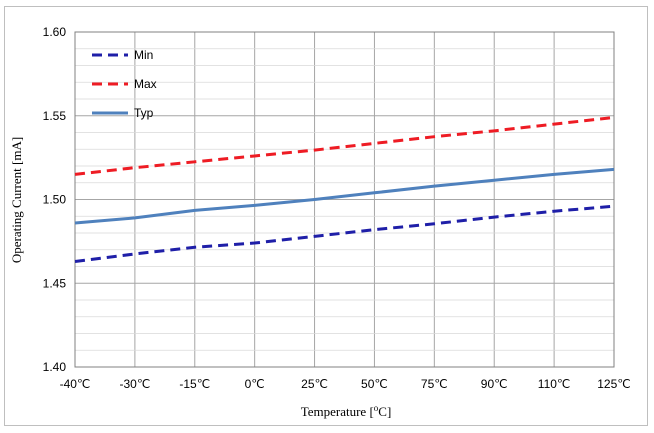  Describe the element at coordinates (337, 411) in the screenshot. I see `x-axis-label-part: Temperature [` at that location.